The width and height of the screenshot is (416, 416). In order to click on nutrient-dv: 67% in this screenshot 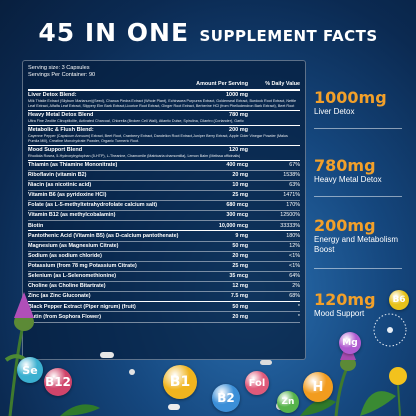, I will do `click(294, 164)`.